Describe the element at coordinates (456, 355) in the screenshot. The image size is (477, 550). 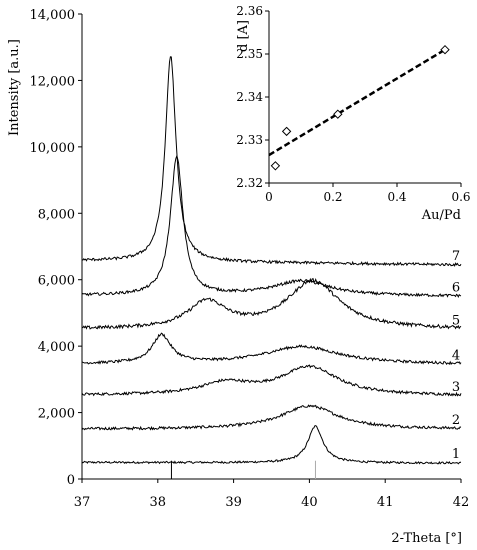
I see `series-4-label: 4` at that location.